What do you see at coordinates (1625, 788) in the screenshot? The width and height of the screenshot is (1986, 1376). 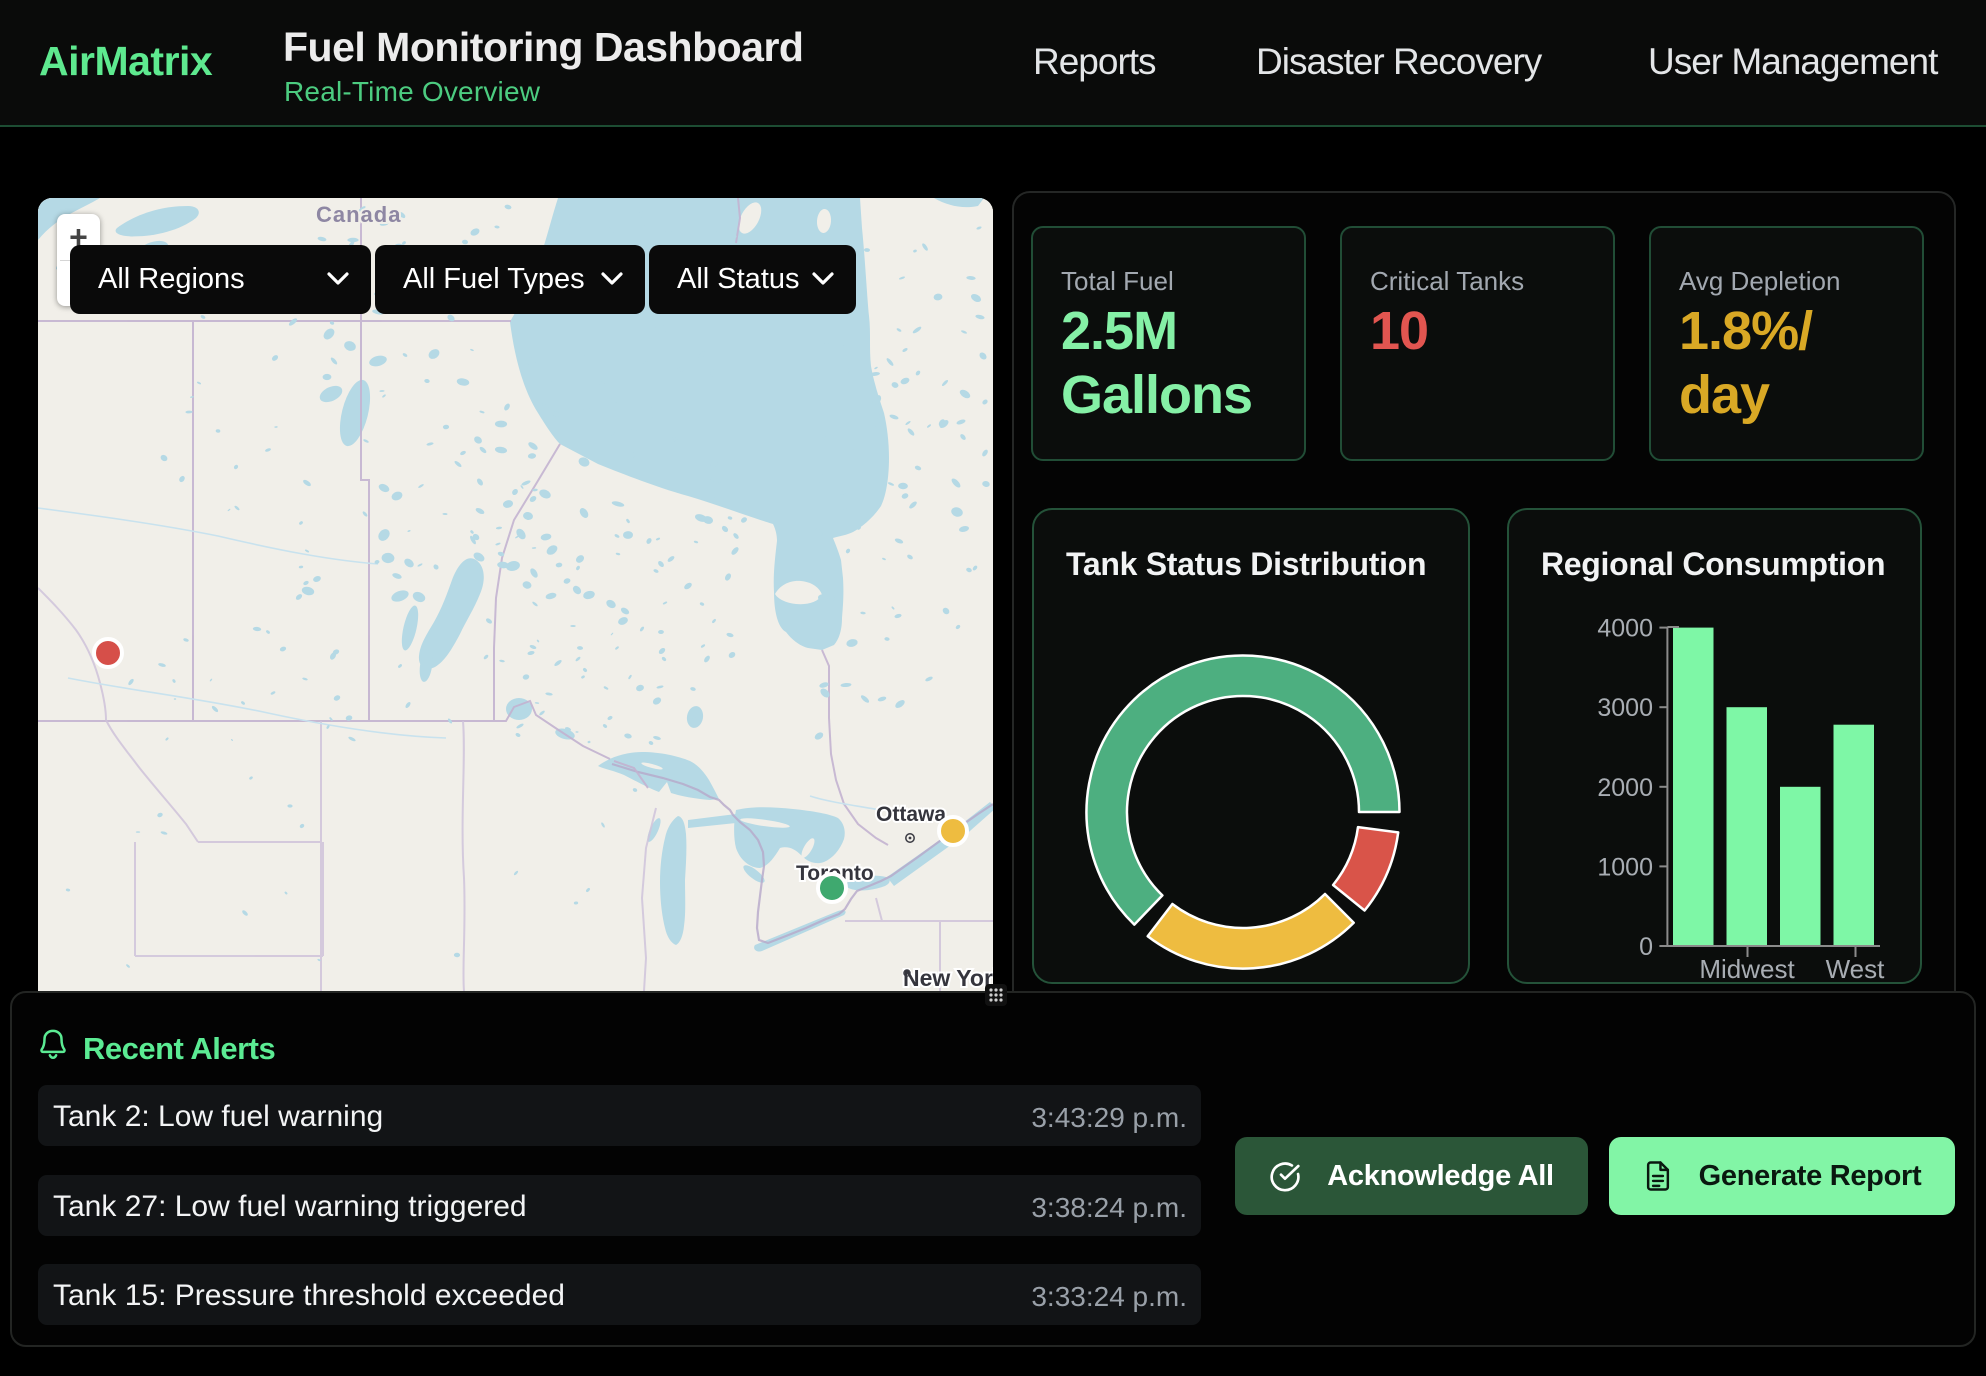 I see `svg-text: 2000` at bounding box center [1625, 788].